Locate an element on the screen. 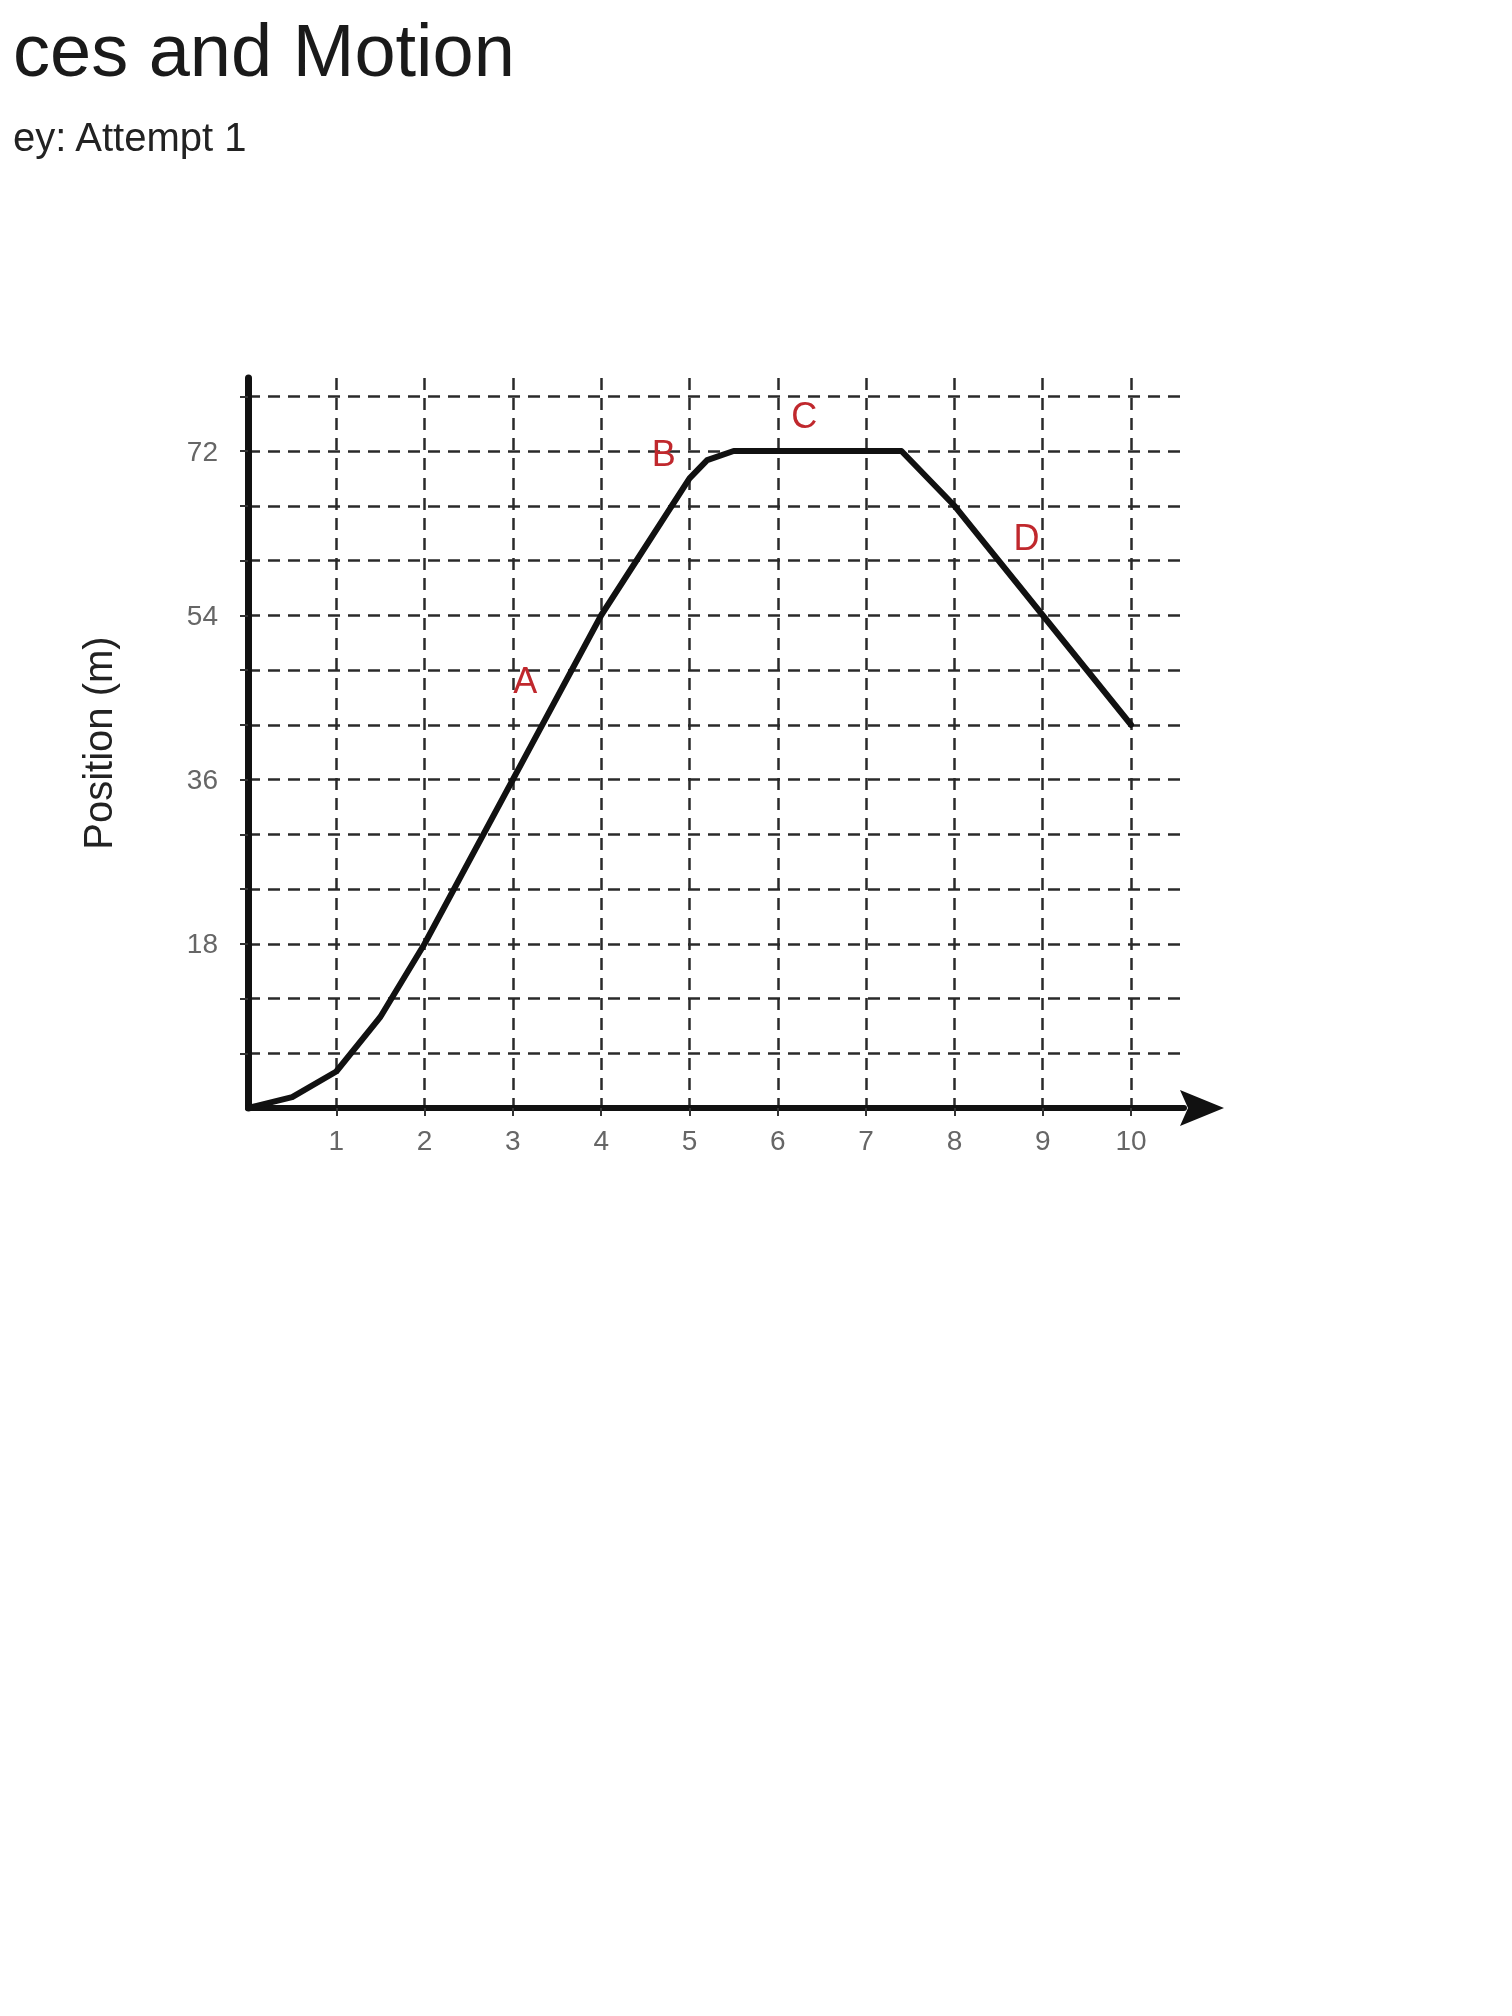 This screenshot has width=1512, height=2016. x-tick-label: 10 is located at coordinates (1131, 1140).